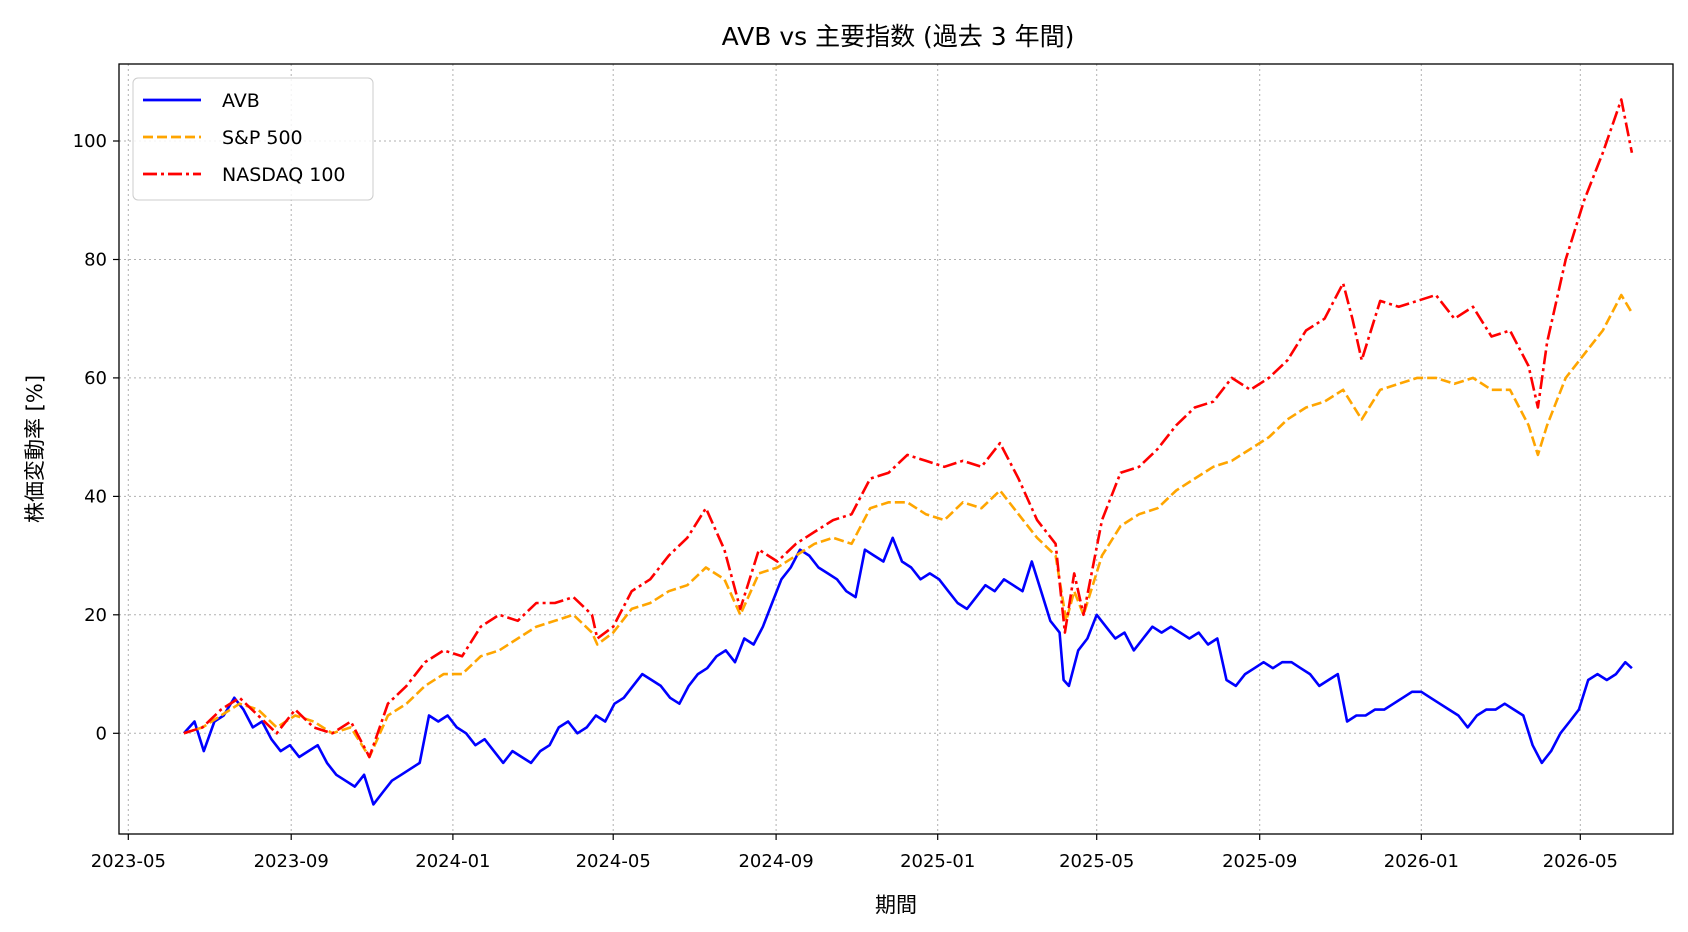 The height and width of the screenshot is (932, 1688). I want to click on legend-label-nasdaq100: NASDAQ 100, so click(284, 175).